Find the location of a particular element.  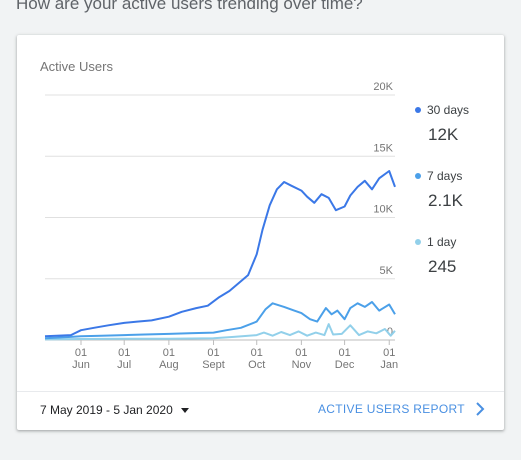

caret-down-icon is located at coordinates (184, 410).